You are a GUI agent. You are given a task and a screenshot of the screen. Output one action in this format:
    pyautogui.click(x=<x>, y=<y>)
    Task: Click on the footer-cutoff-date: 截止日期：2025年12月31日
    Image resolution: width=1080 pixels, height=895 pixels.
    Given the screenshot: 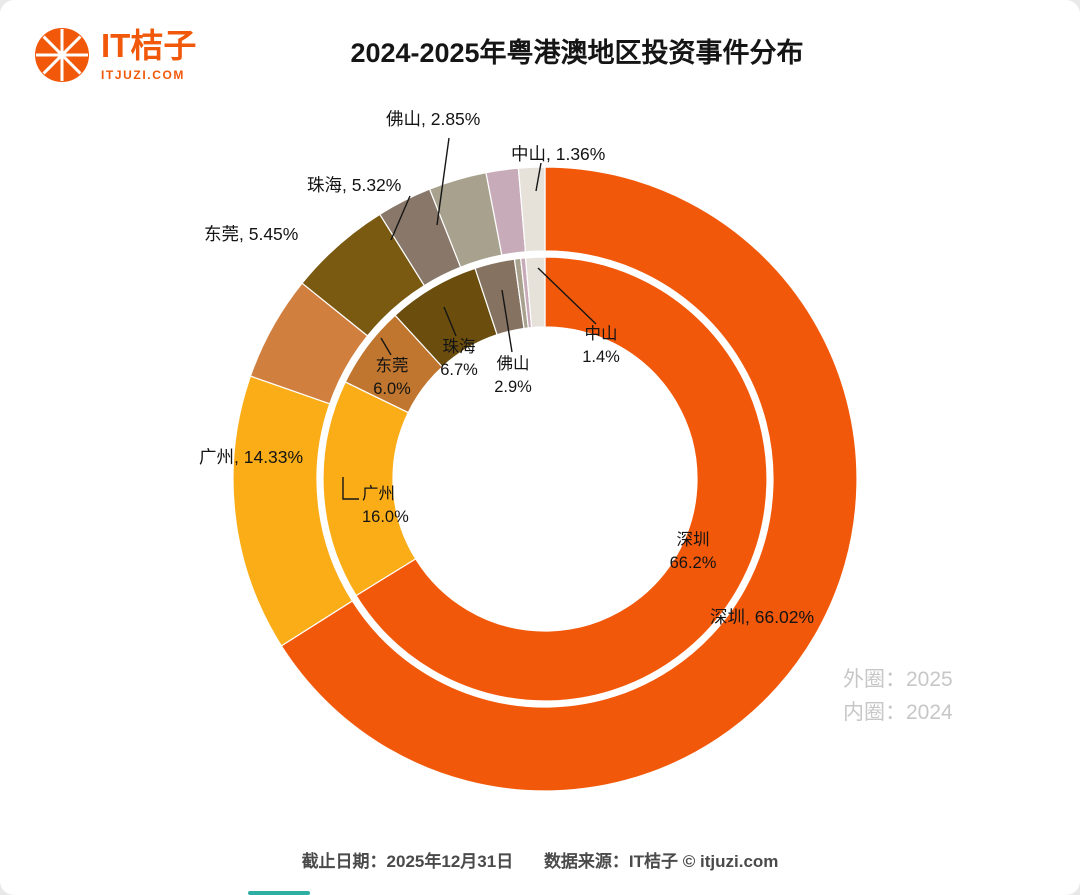 What is the action you would take?
    pyautogui.click(x=407, y=861)
    